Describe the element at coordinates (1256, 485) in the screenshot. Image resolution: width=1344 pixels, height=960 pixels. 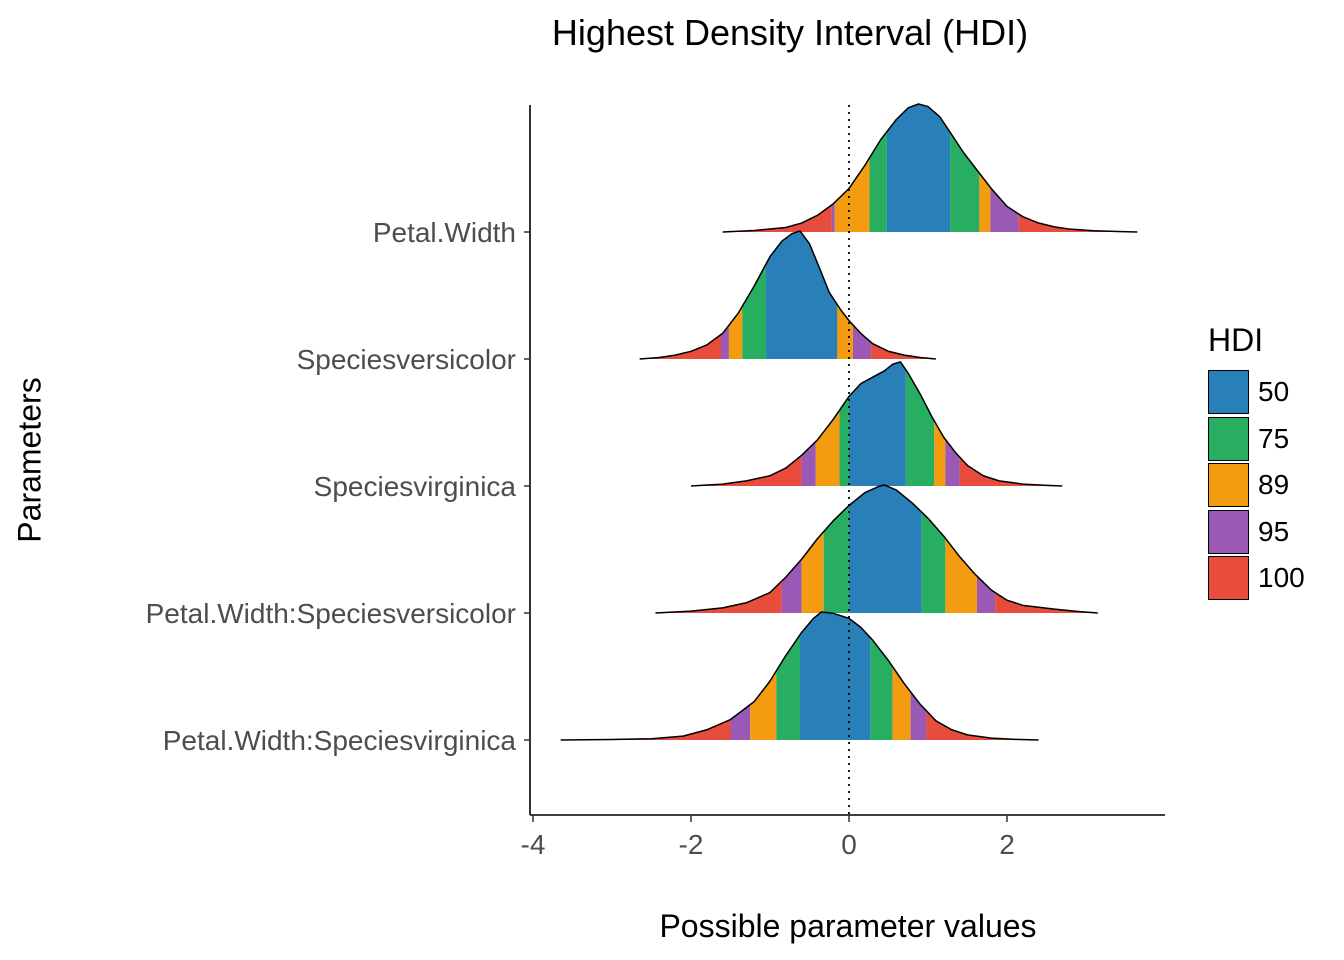
I see `legend-item: 89` at that location.